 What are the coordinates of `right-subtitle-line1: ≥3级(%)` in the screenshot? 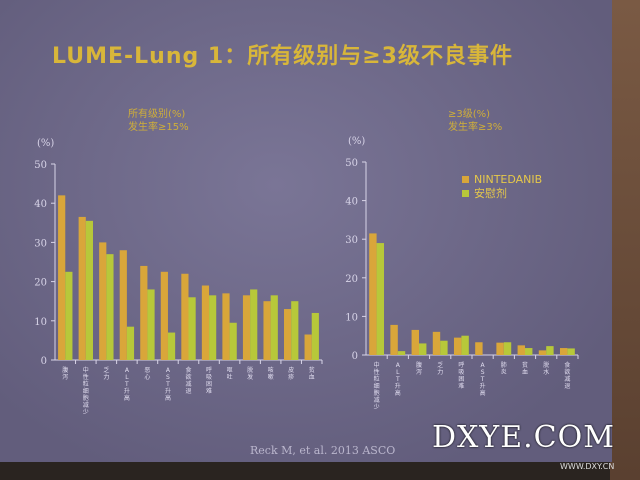 It's located at (469, 114).